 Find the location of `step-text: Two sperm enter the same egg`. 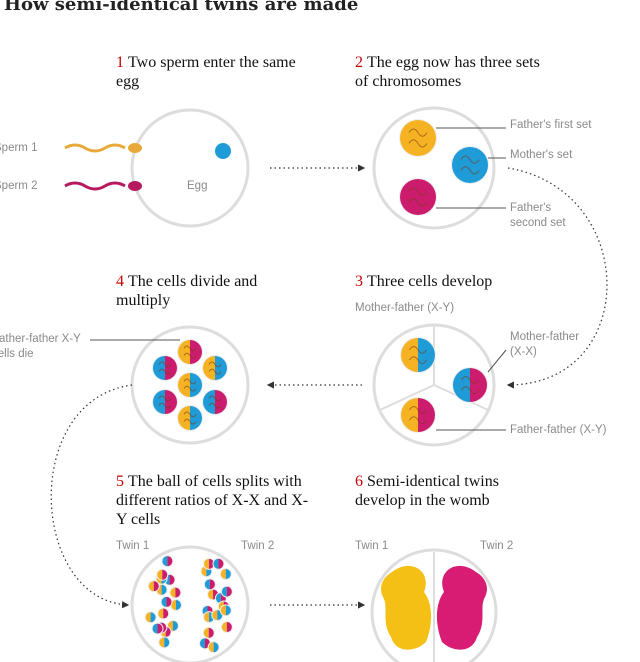

step-text: Two sperm enter the same egg is located at coordinates (206, 72).